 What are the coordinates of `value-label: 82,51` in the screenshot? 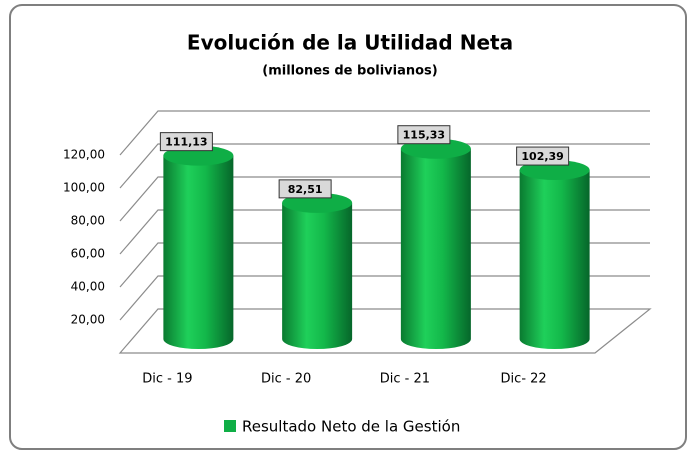 It's located at (305, 189).